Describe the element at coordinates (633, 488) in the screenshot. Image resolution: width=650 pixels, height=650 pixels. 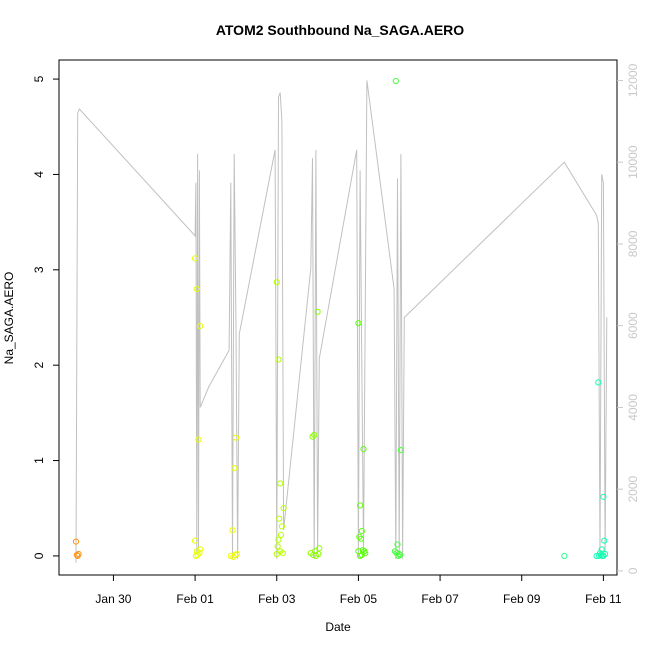
I see `y2-tick-label: 2000` at that location.